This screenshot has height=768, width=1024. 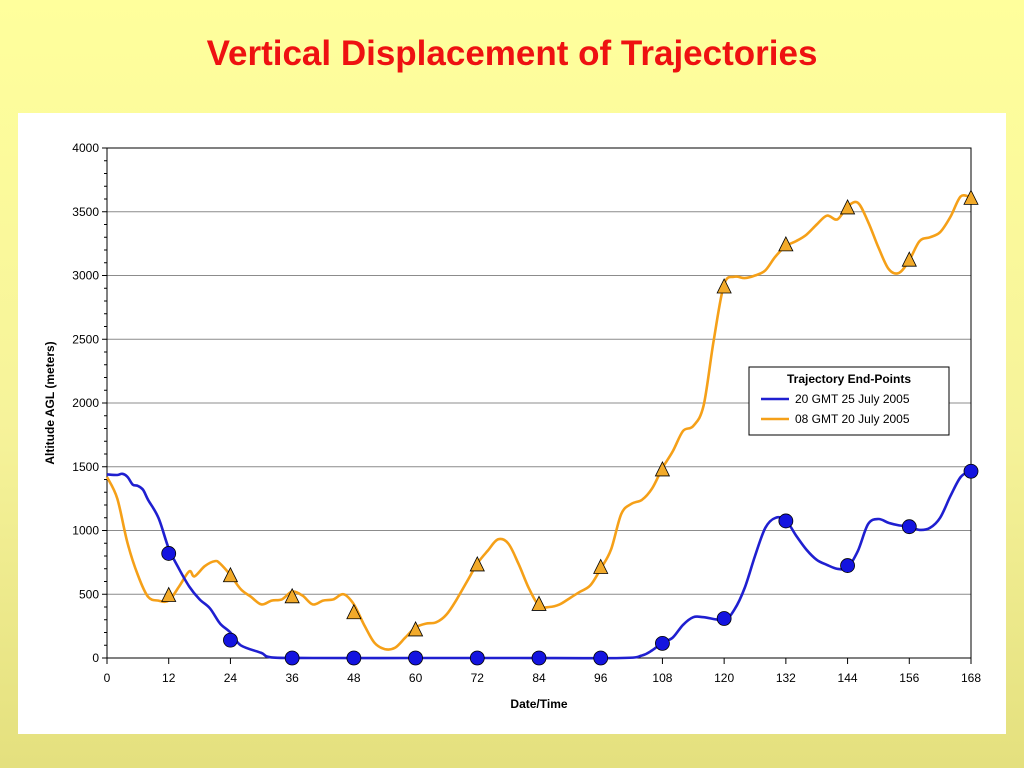 What do you see at coordinates (662, 678) in the screenshot?
I see `x-tick-label: 108` at bounding box center [662, 678].